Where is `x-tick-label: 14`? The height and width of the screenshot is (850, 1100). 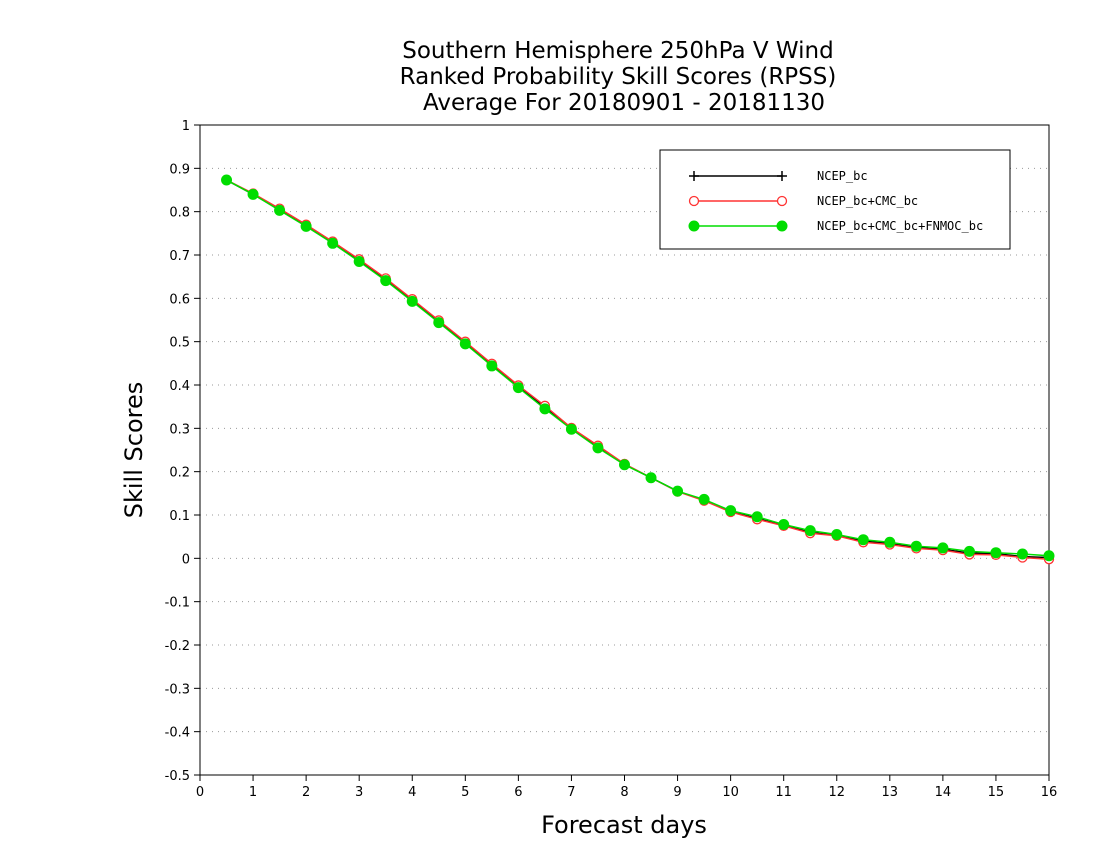
x-tick-label: 14 is located at coordinates (943, 792).